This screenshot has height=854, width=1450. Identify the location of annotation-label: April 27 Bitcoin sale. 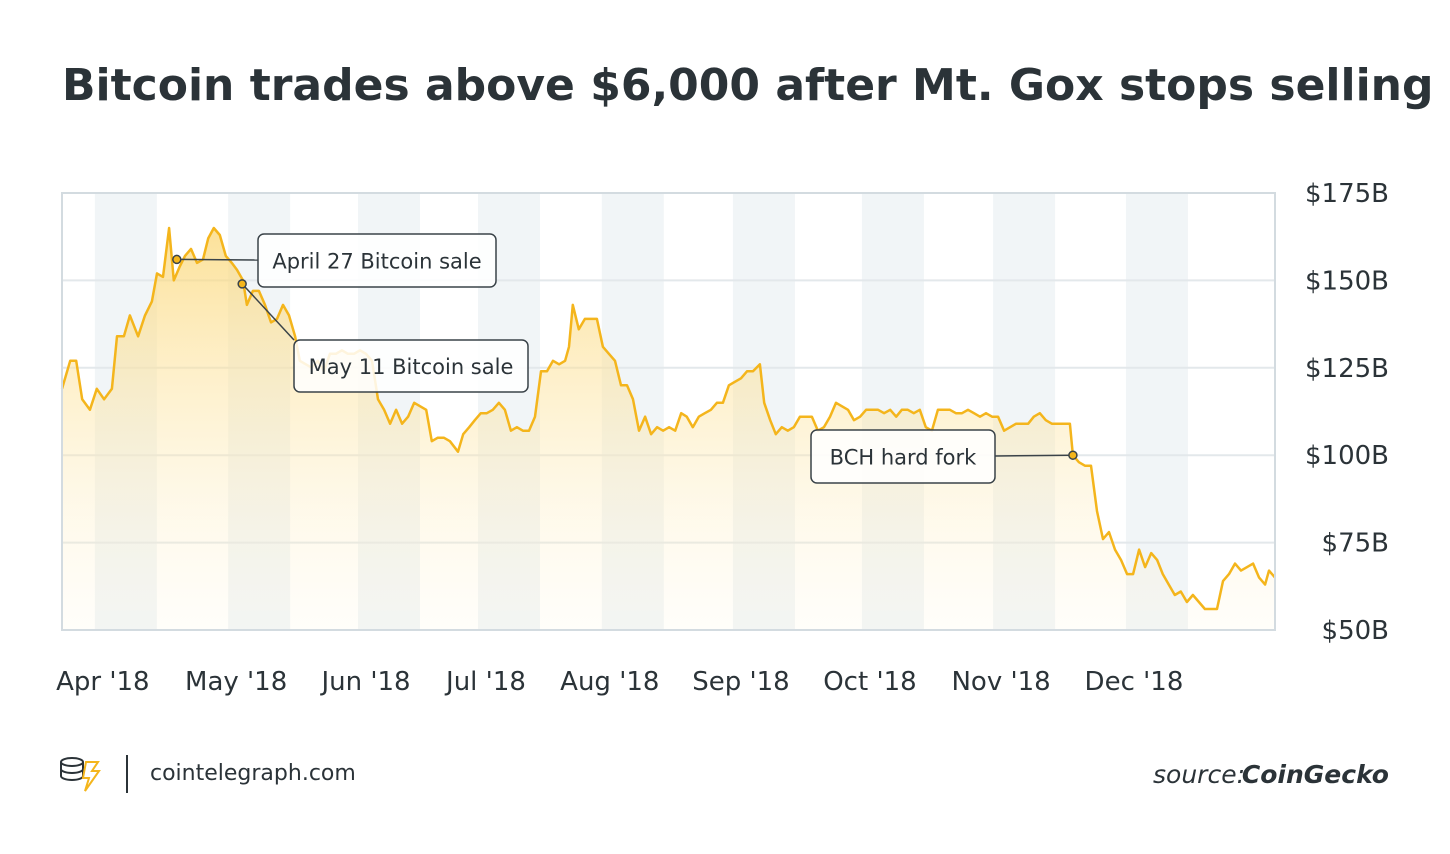
(376, 262).